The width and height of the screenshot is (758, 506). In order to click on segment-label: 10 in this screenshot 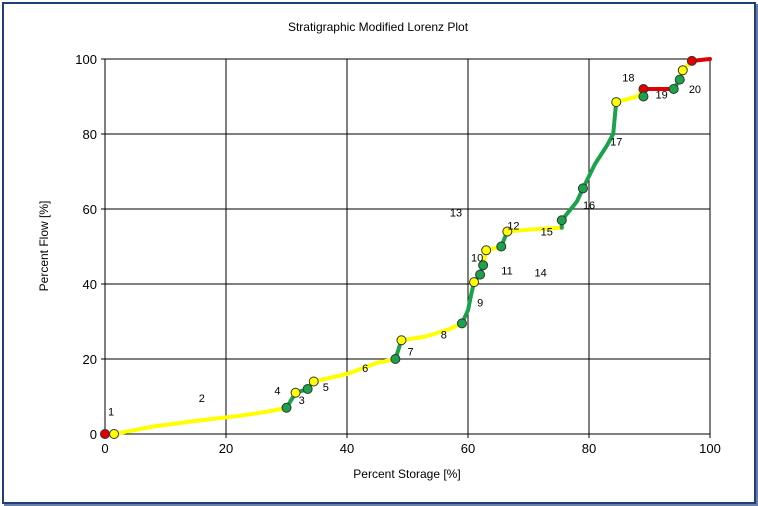, I will do `click(477, 259)`.